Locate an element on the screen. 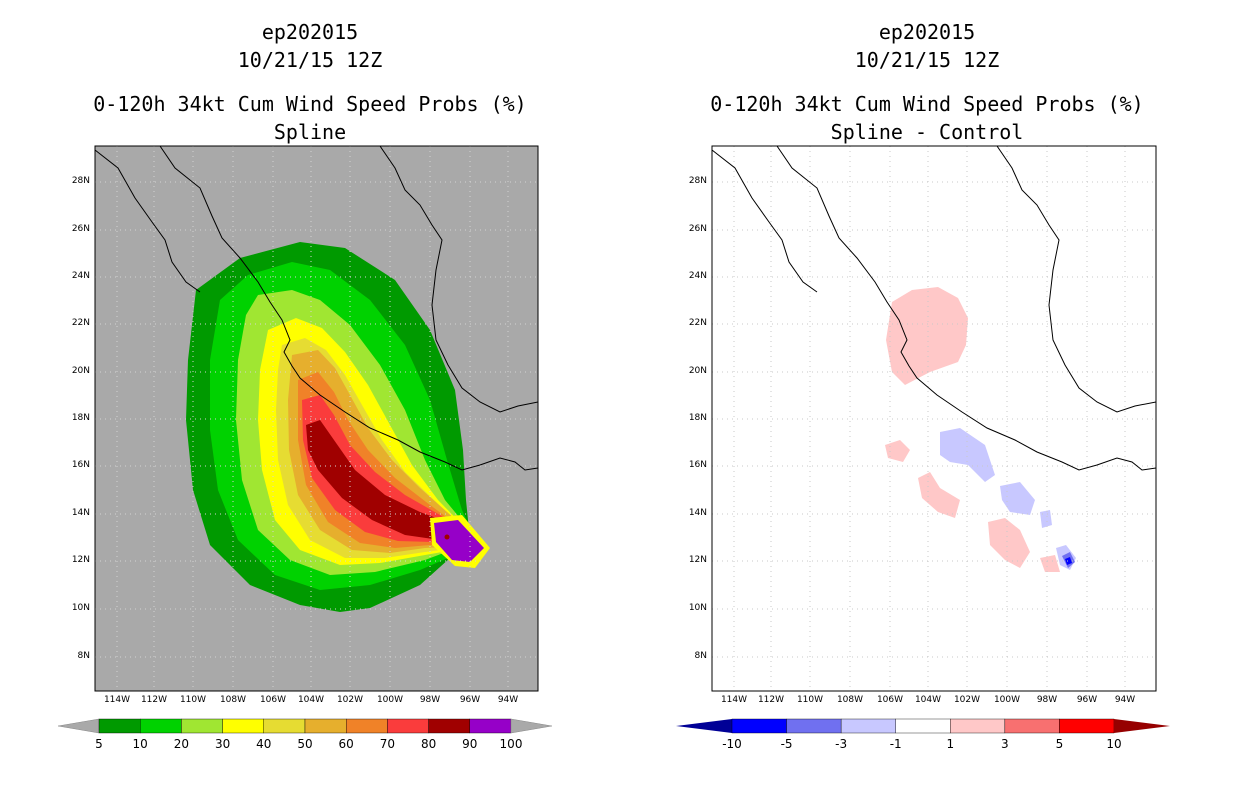 This screenshot has width=1236, height=800. right-difference-contours is located at coordinates (980, 429).